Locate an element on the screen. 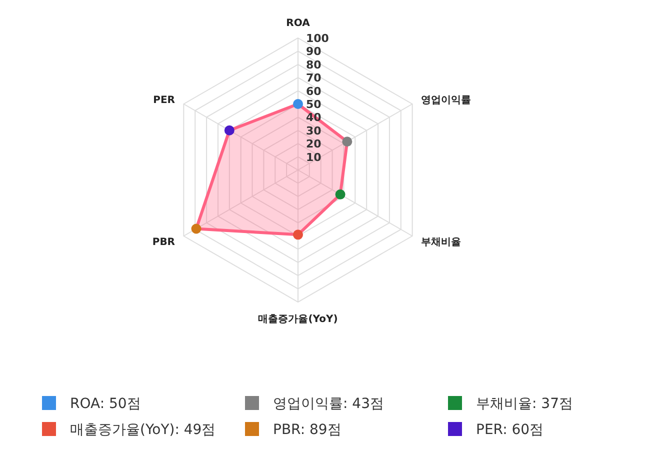  y-tick-label: 10 is located at coordinates (314, 157).